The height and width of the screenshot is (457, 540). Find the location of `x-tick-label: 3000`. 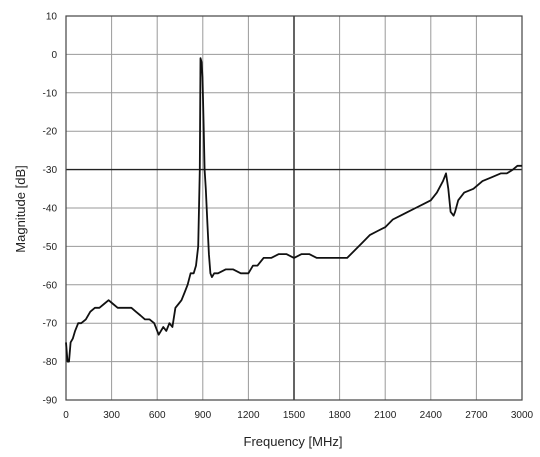

x-tick-label: 3000 is located at coordinates (522, 415).